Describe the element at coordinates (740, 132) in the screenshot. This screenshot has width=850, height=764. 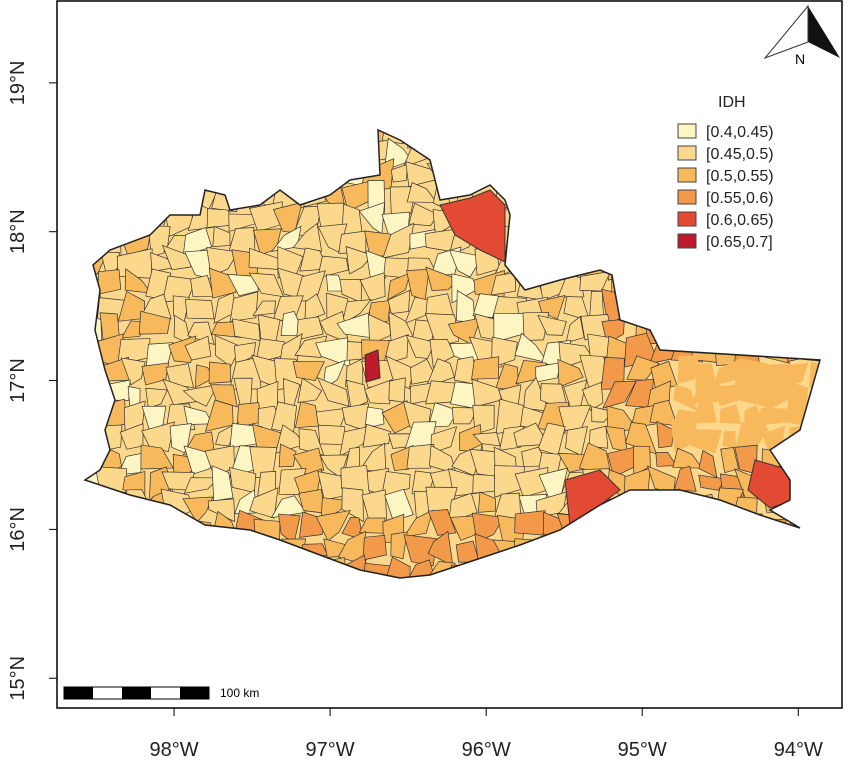
I see `legend-label: [0.4,0.45)` at that location.